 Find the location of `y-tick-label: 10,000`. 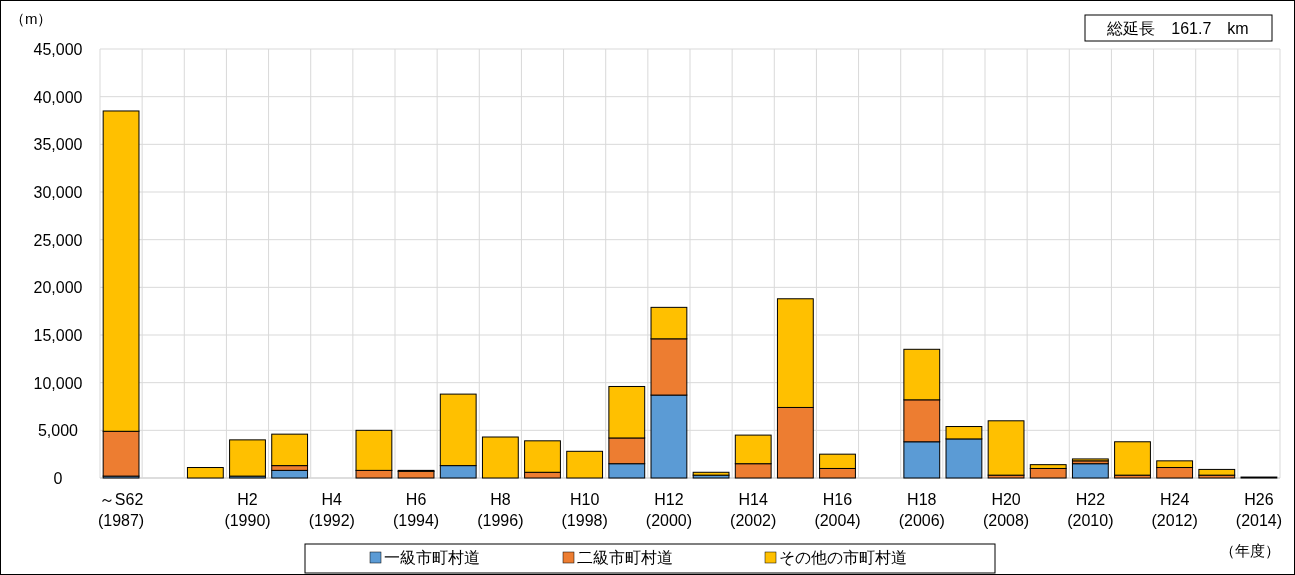

y-tick-label: 10,000 is located at coordinates (58, 383).